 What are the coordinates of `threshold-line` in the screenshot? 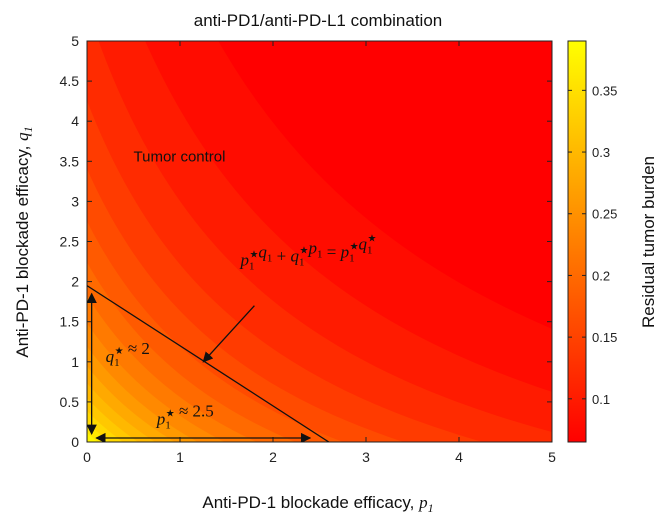 It's located at (208, 363).